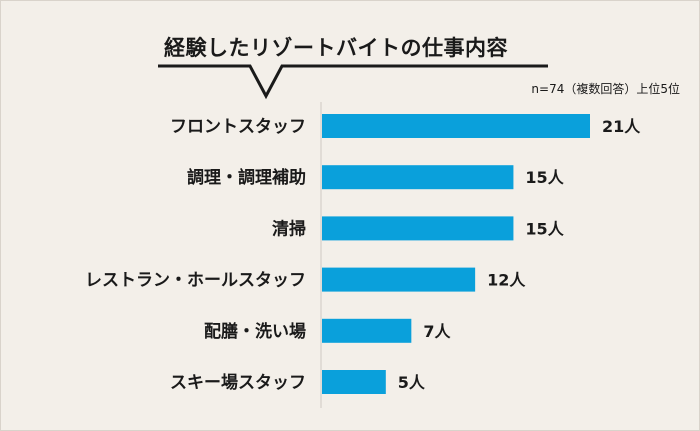 Image resolution: width=700 pixels, height=431 pixels. What do you see at coordinates (437, 331) in the screenshot?
I see `value-label: 7人` at bounding box center [437, 331].